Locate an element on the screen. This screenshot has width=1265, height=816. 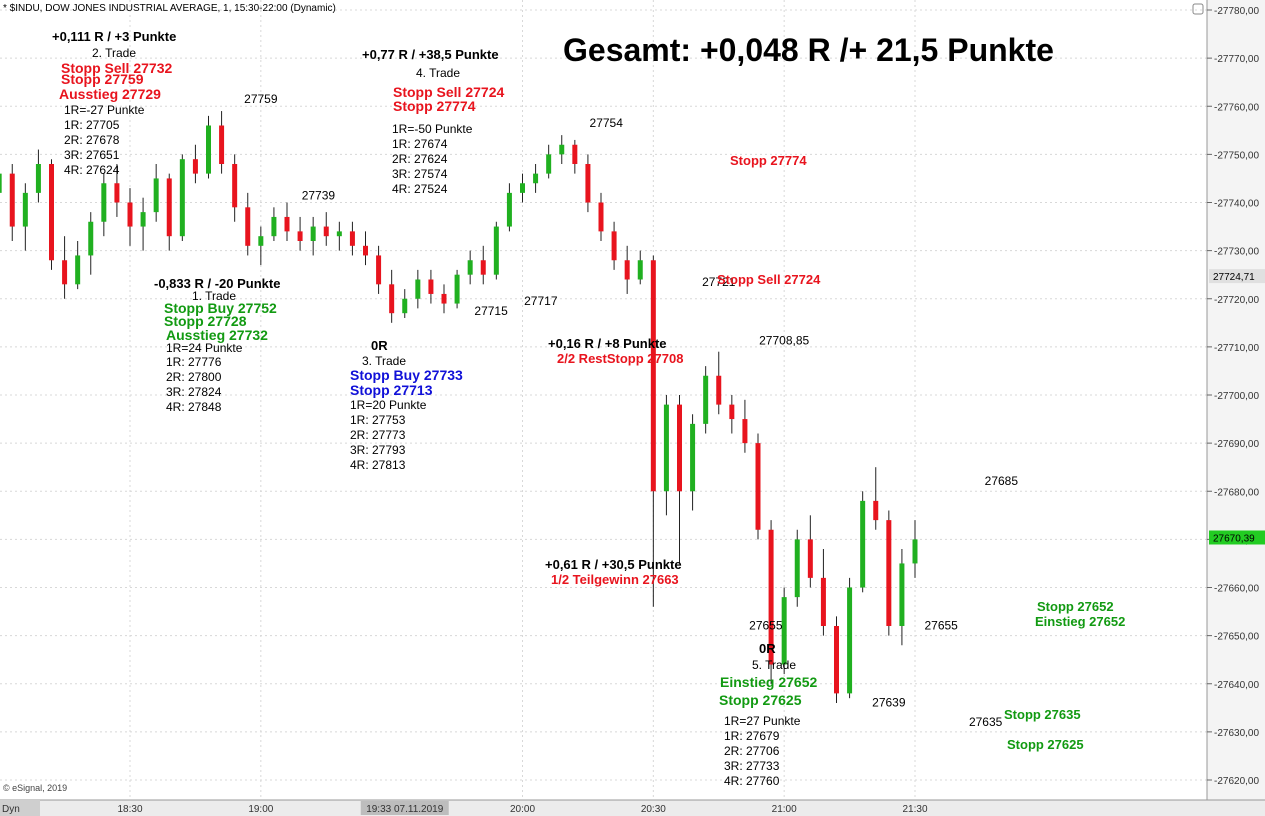
note-stopp-27652: Stopp 27652 is located at coordinates (1075, 606).